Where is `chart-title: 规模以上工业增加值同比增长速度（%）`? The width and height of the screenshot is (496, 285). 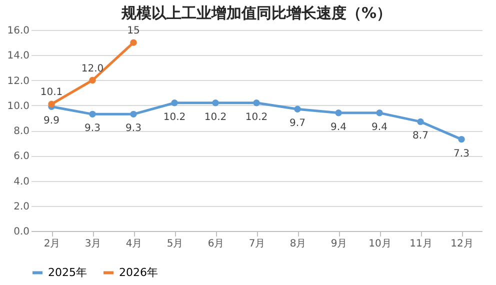
chart-title: 规模以上工业增加值同比增长速度（%） is located at coordinates (256, 13).